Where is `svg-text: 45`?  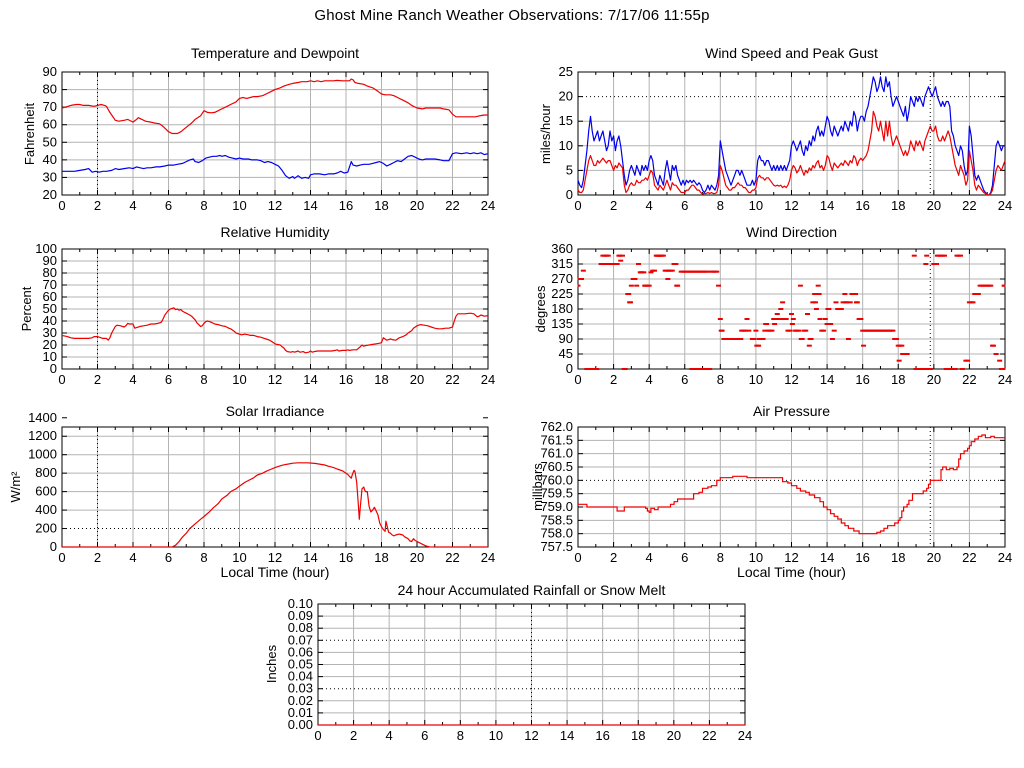 svg-text: 45 is located at coordinates (566, 353).